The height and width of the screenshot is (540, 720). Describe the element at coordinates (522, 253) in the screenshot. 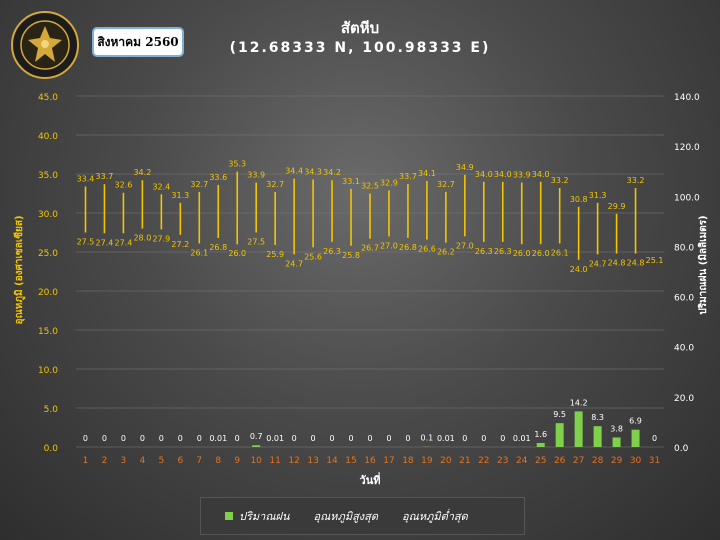

I see `min-temp-label: 26.0` at that location.